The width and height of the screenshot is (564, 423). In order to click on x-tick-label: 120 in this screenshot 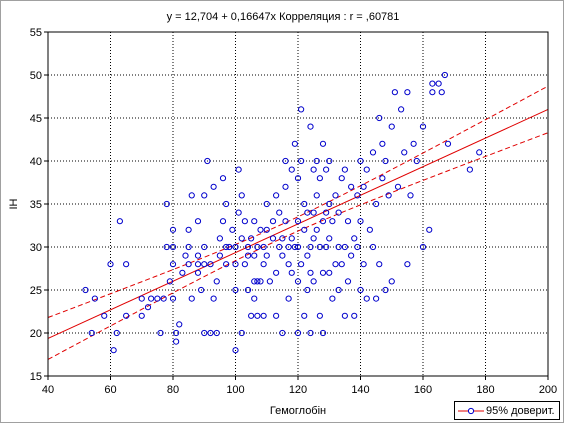, I will do `click(298, 390)`.